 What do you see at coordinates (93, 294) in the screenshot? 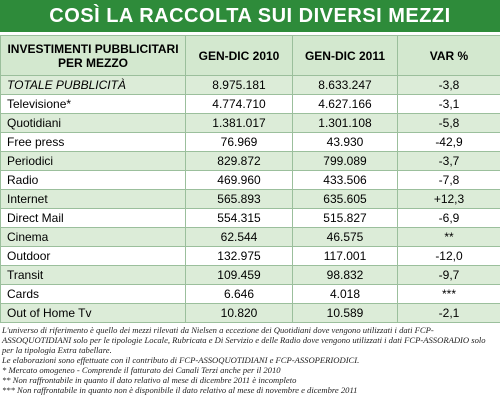
I see `table-cell: Cards` at bounding box center [93, 294].